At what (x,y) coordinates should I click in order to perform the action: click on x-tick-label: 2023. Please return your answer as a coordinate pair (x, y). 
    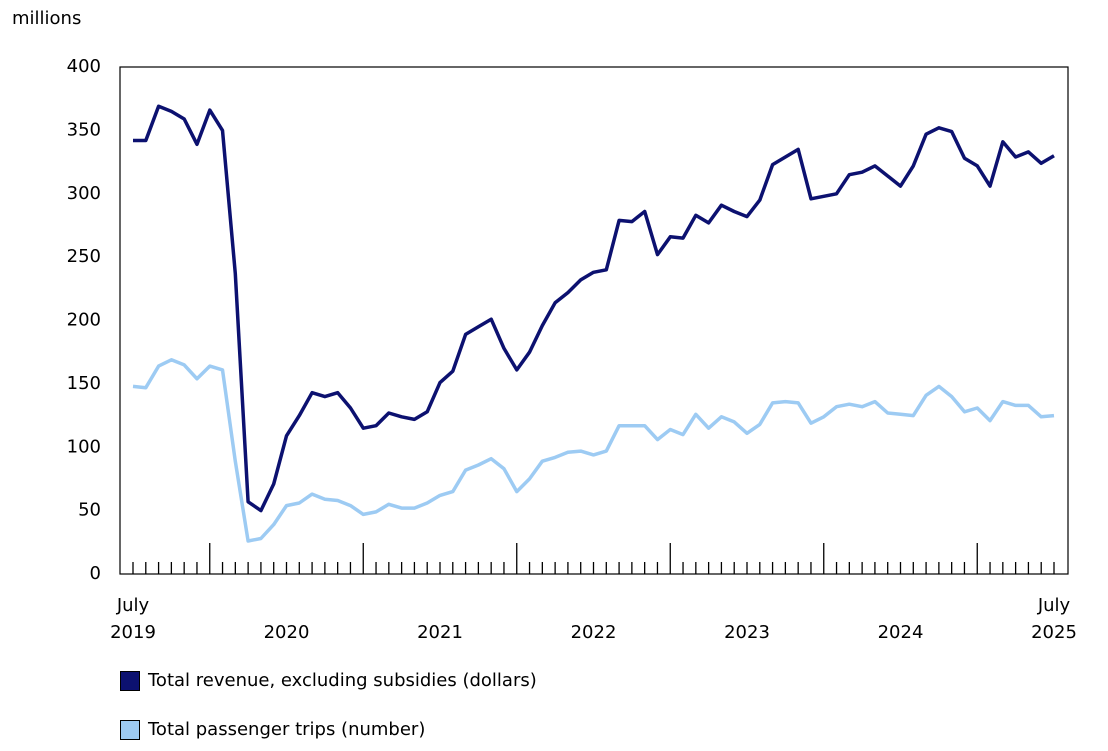
    Looking at the image, I should click on (747, 632).